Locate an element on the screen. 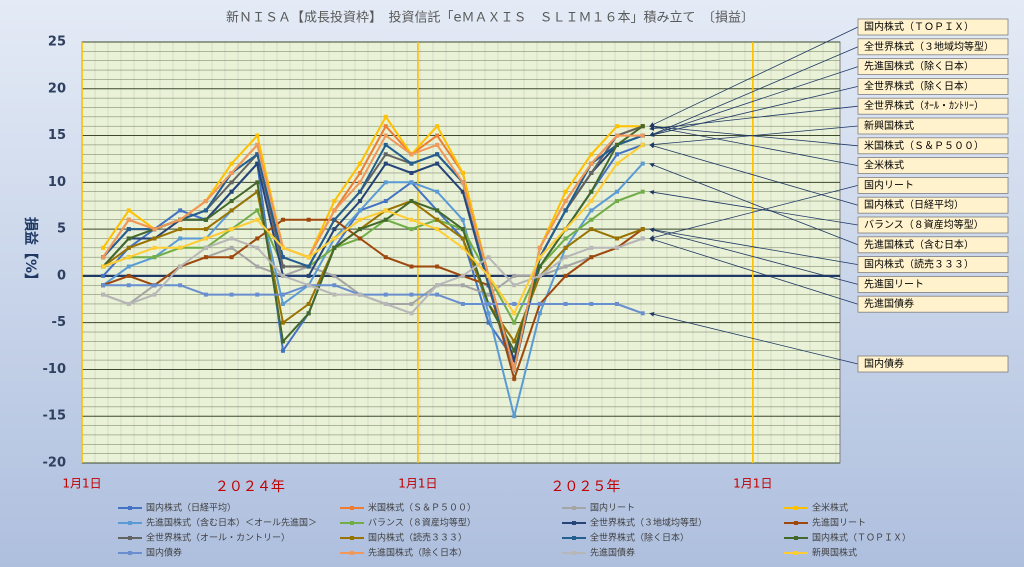 The image size is (1024, 567). callout-label: 先進国株式（除く日本） is located at coordinates (919, 66).